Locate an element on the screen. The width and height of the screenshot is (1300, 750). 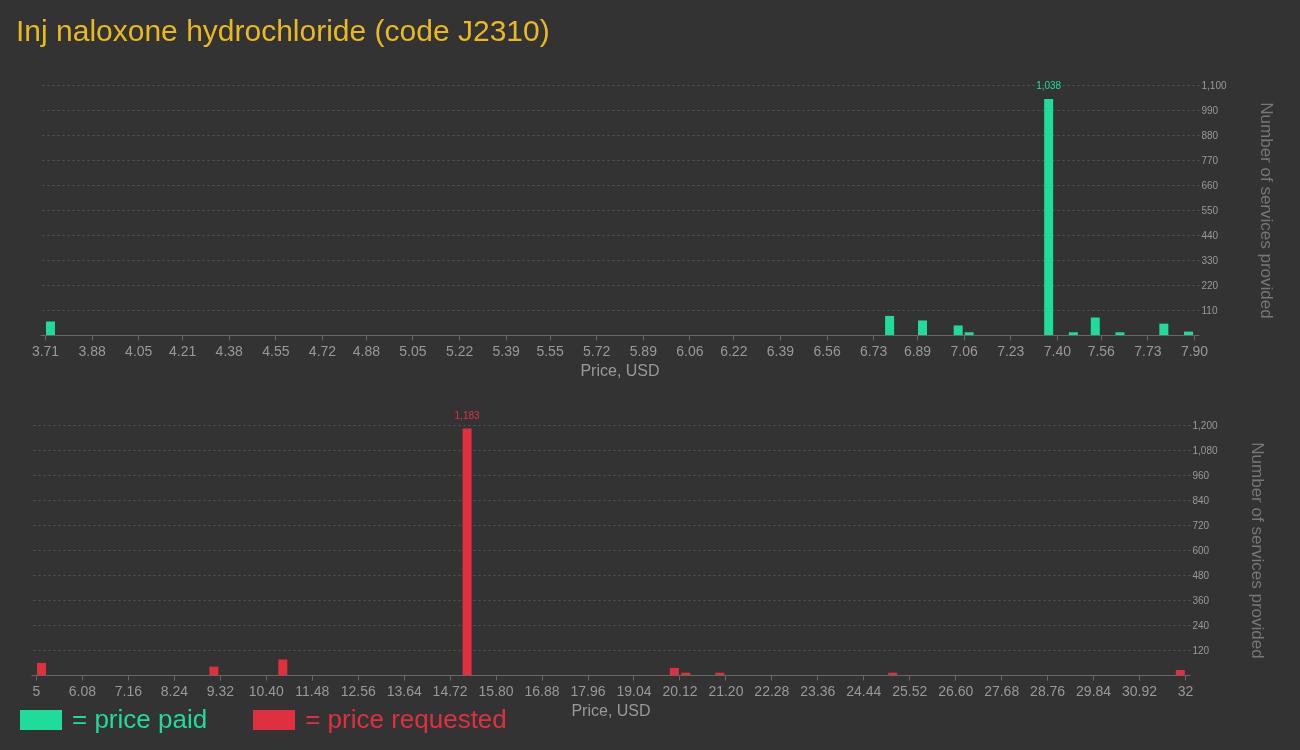
x-tick-label: 5.55 is located at coordinates (550, 350).